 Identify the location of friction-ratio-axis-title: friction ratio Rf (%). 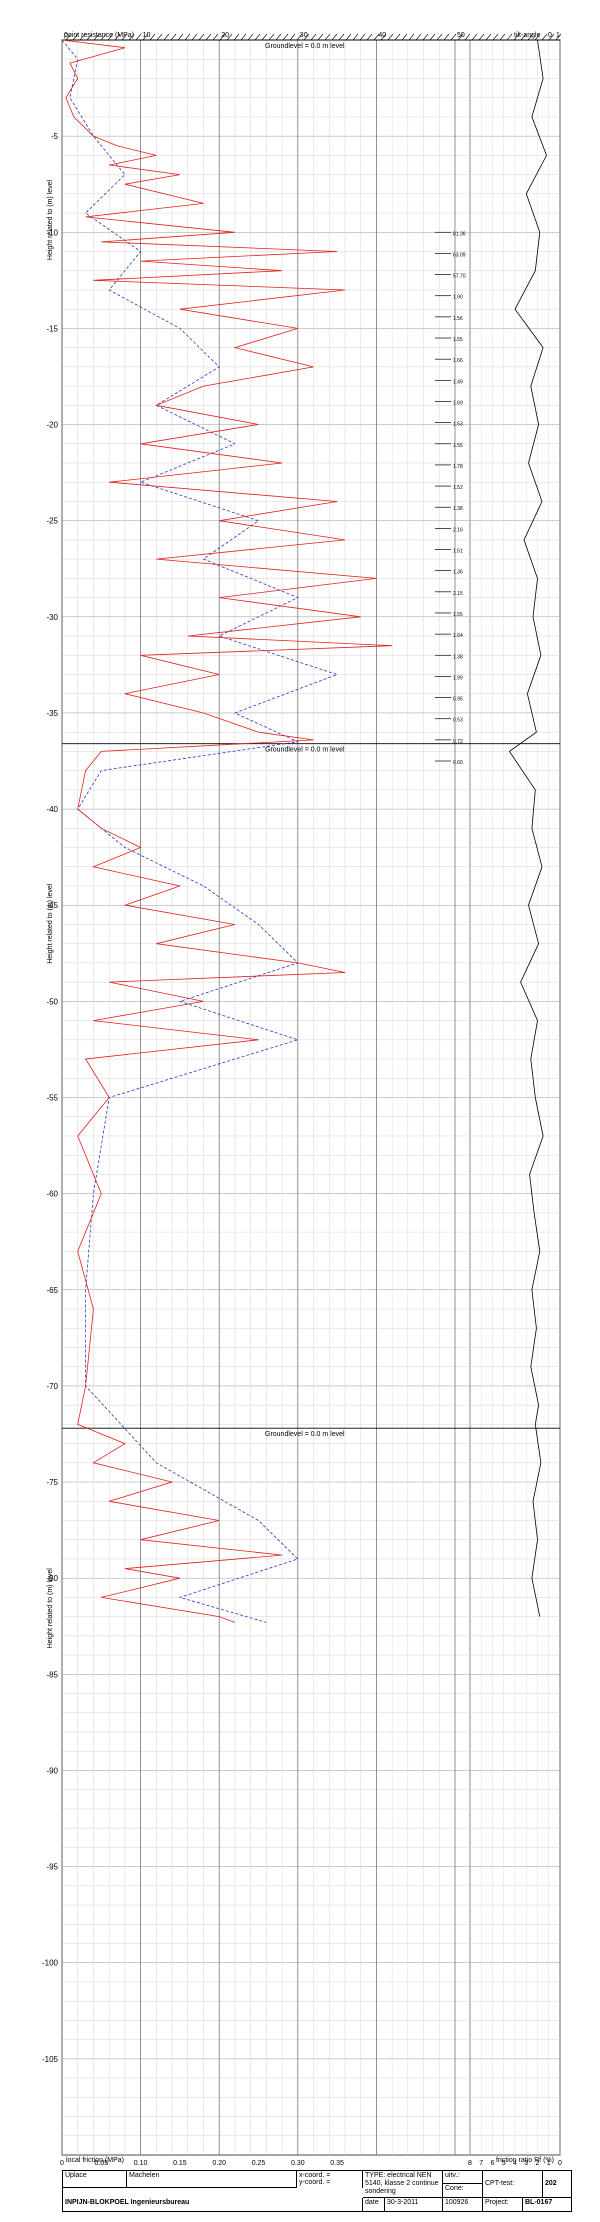
(525, 2160).